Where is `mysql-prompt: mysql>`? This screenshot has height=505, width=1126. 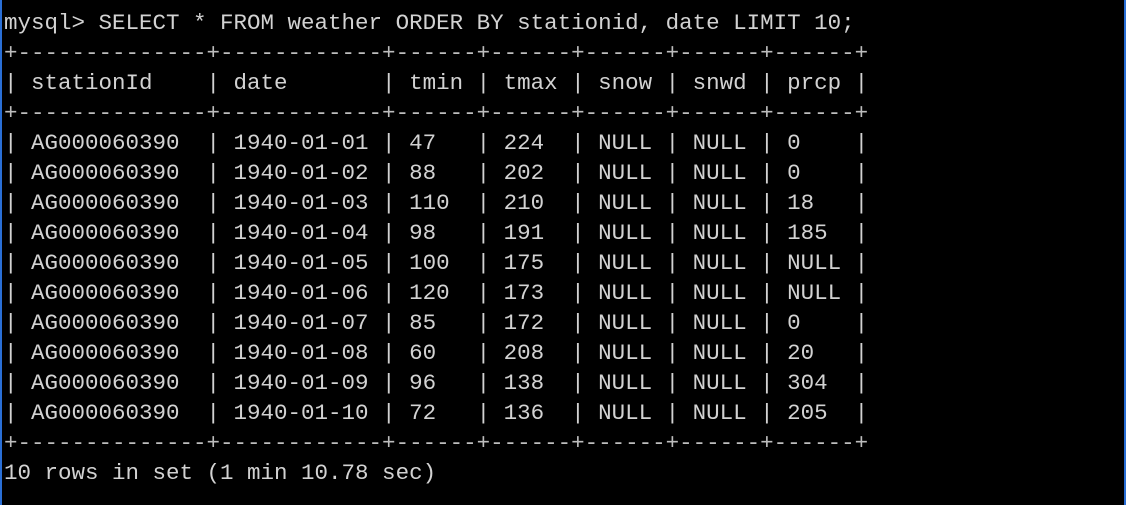
mysql-prompt: mysql> is located at coordinates (51, 23).